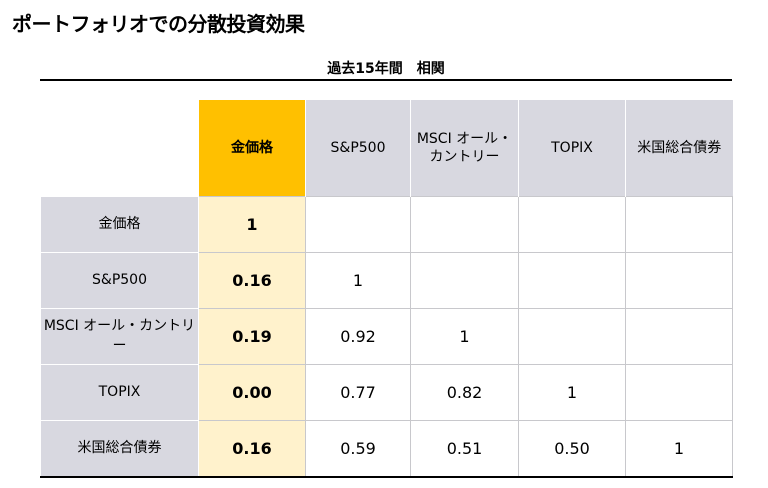 The height and width of the screenshot is (488, 768). Describe the element at coordinates (119, 224) in the screenshot. I see `row-header: 金価格` at that location.